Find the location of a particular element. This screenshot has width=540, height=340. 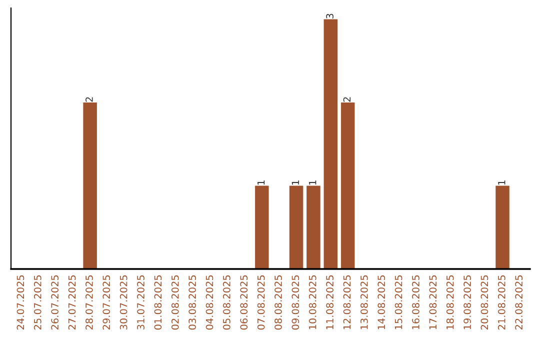

x-tick-label: 30.07.2025 is located at coordinates (124, 302).